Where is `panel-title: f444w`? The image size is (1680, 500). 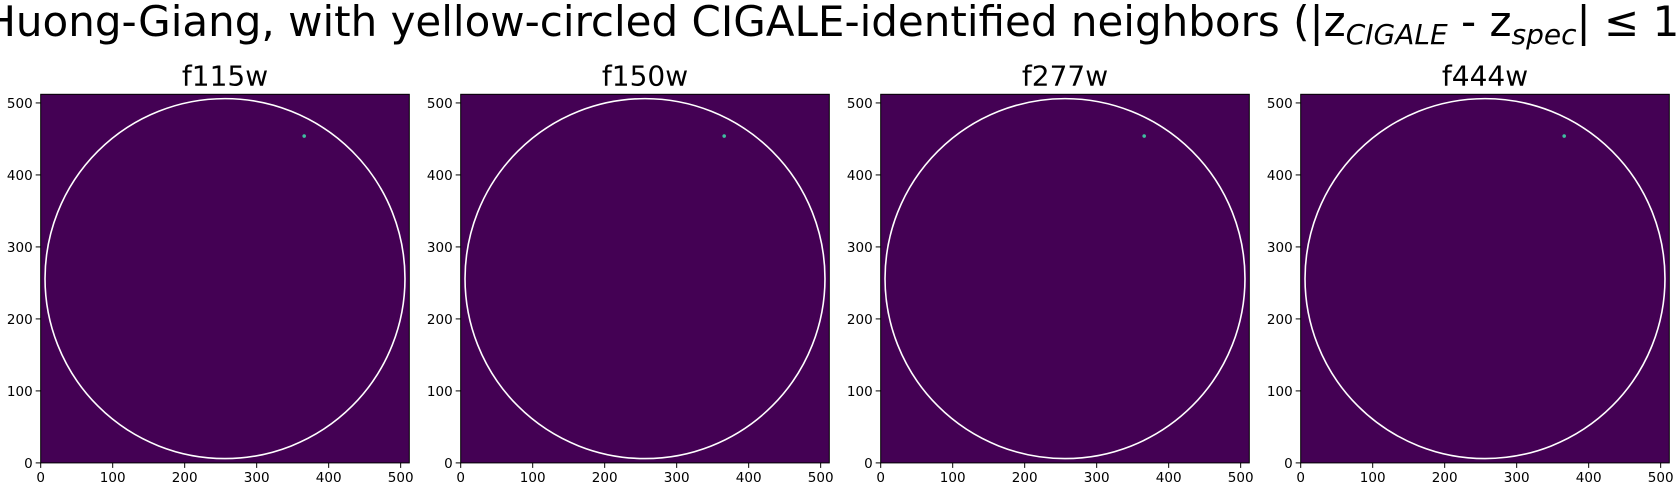
panel-title: f444w is located at coordinates (1485, 75).